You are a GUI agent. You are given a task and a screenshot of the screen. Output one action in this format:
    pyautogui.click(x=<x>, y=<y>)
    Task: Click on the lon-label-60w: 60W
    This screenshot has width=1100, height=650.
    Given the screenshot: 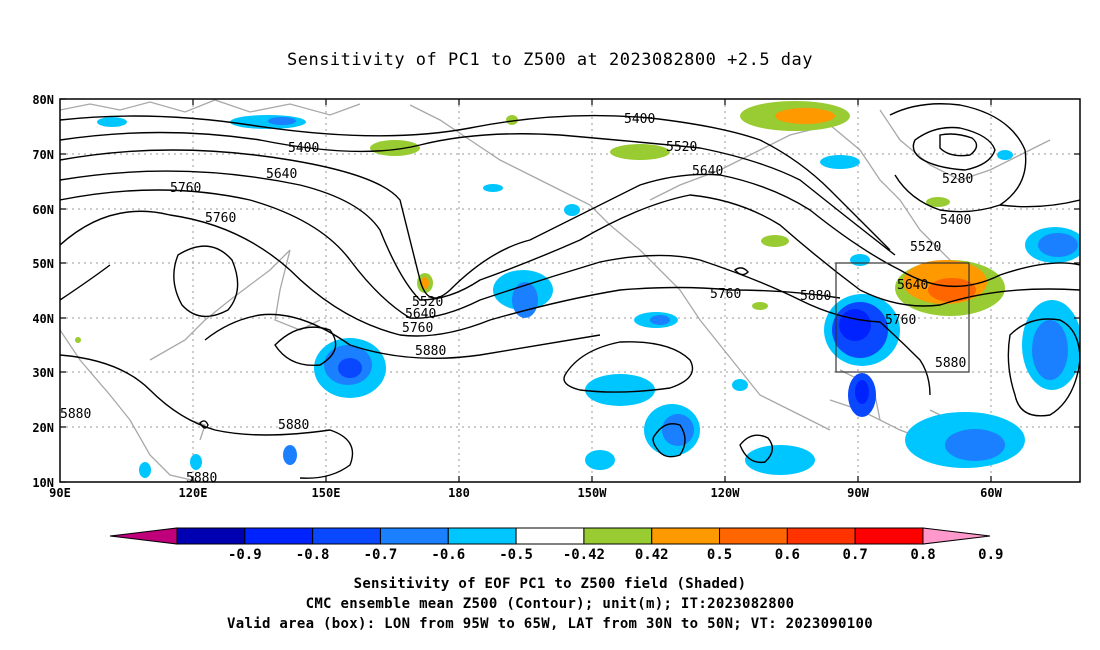 What is the action you would take?
    pyautogui.click(x=991, y=493)
    